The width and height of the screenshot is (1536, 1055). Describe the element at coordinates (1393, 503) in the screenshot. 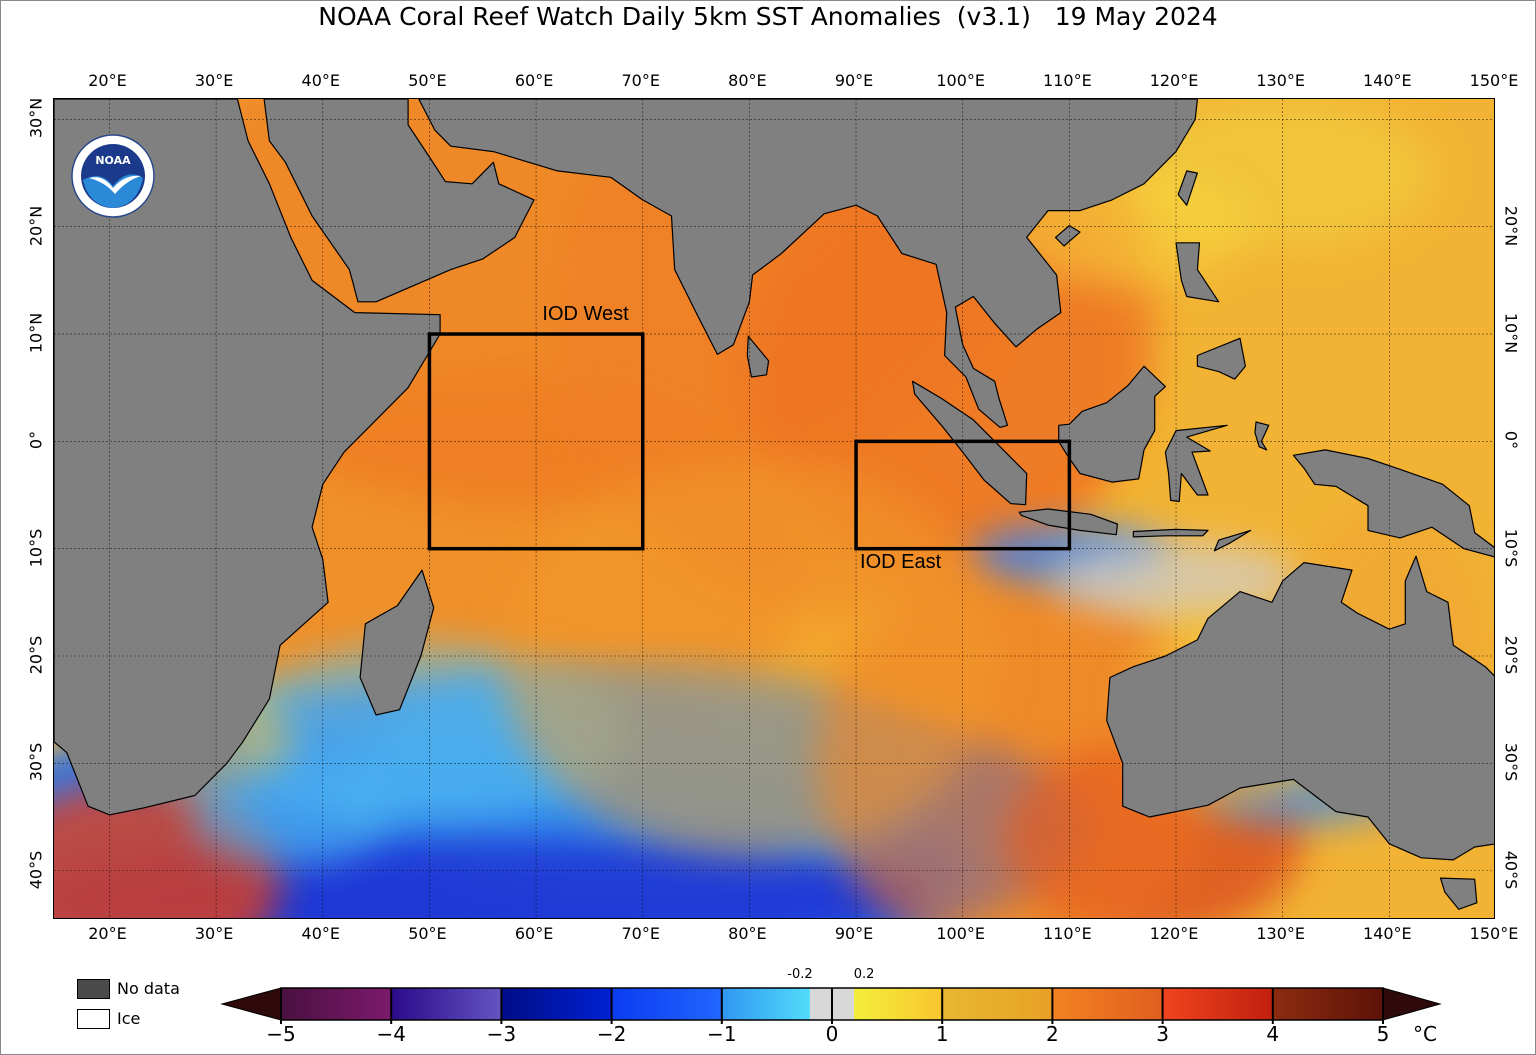

I see `land-newguinea` at that location.